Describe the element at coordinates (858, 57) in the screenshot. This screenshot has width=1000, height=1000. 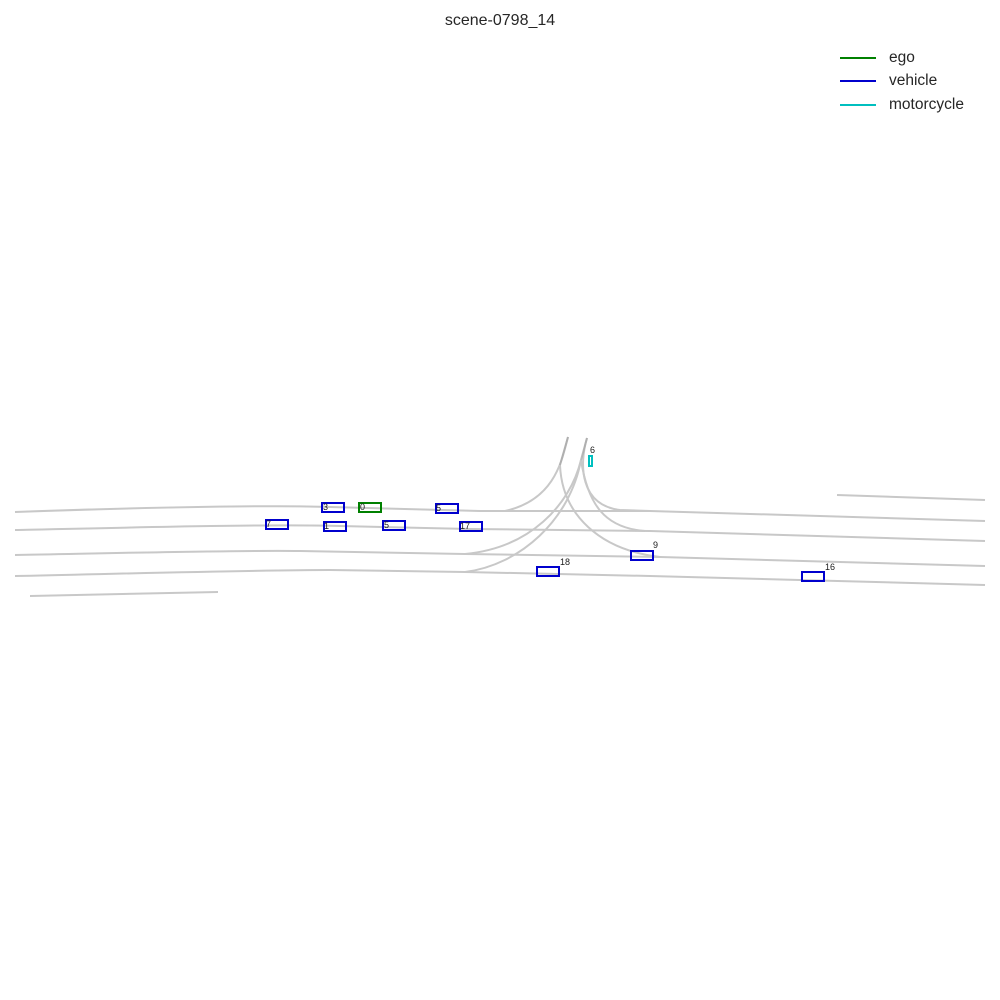
I see `legend-swatch-ego` at that location.